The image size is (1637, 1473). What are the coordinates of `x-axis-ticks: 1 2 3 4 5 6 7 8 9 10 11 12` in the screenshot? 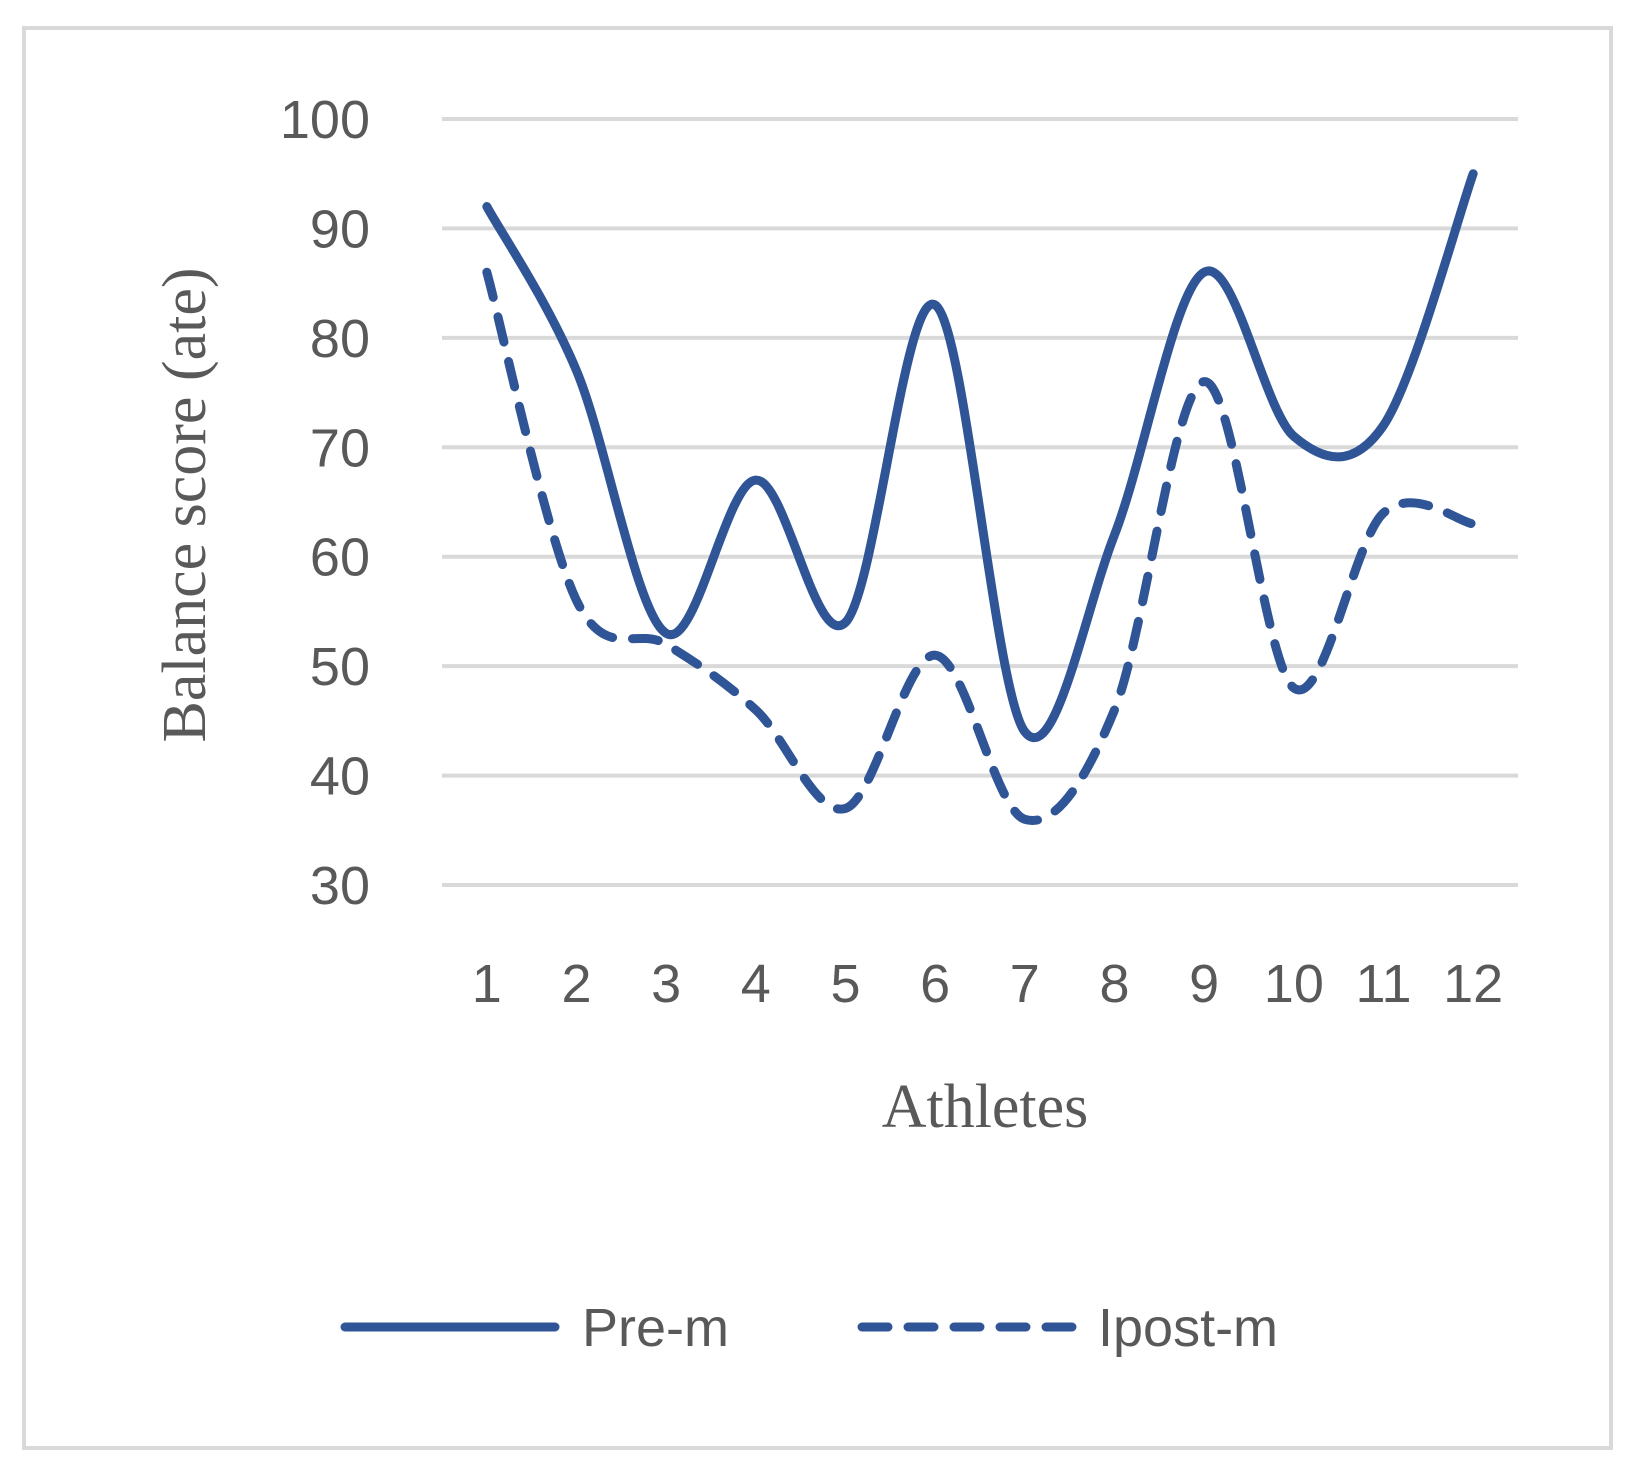 It's located at (987, 984).